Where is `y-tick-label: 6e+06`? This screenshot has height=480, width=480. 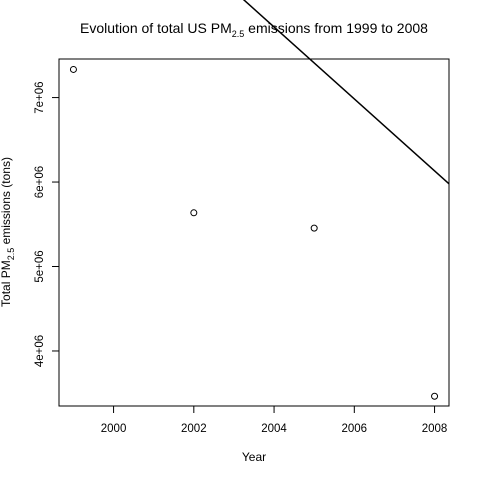 y-tick-label: 6e+06 is located at coordinates (40, 182).